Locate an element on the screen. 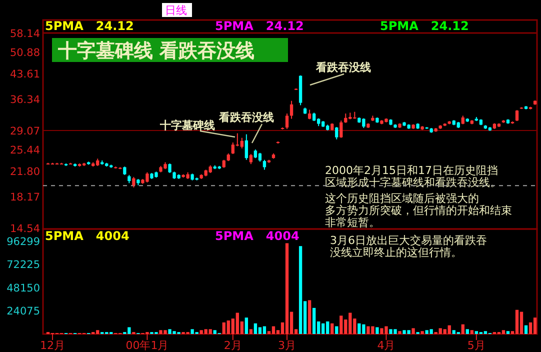 The image size is (541, 352). y-tick-label: 14.54 is located at coordinates (25, 229).